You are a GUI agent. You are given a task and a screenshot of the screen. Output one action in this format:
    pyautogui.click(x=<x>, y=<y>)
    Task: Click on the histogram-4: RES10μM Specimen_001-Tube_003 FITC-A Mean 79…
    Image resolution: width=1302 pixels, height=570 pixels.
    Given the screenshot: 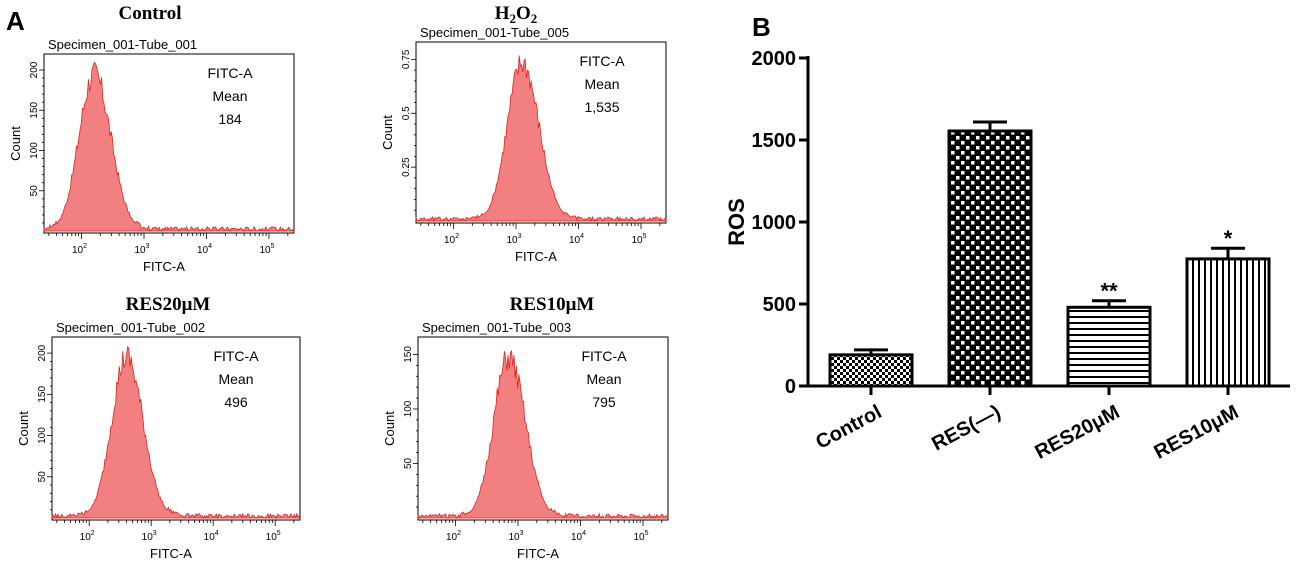 What is the action you would take?
    pyautogui.click(x=525, y=427)
    